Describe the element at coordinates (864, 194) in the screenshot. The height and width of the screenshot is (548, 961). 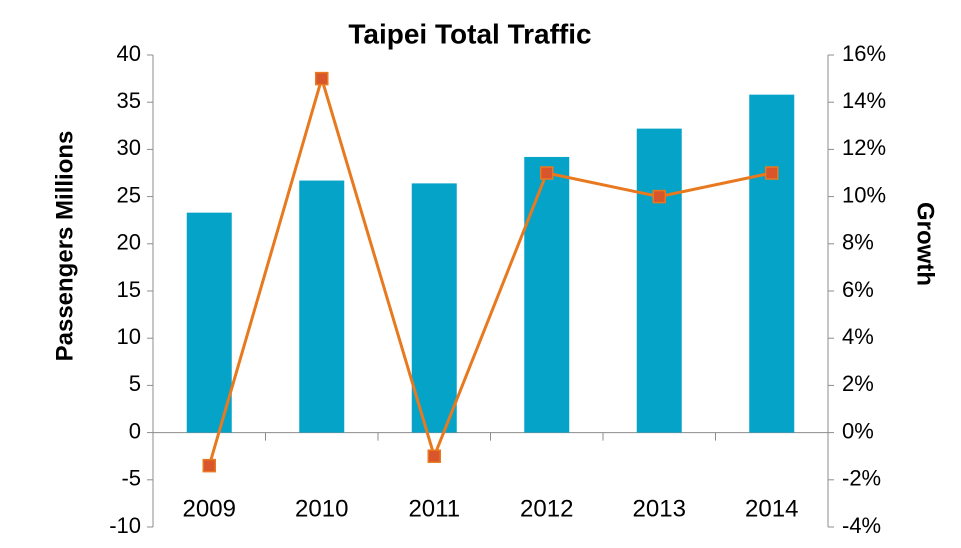
I see `y2-tick-label: 10%` at that location.